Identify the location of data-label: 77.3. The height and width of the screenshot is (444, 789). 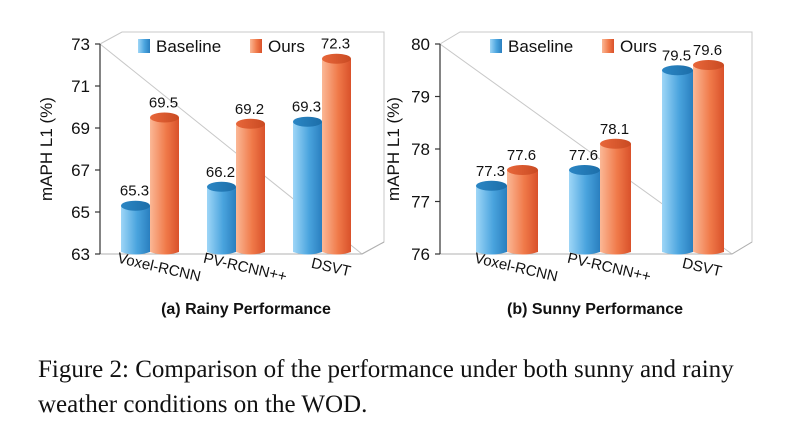
(490, 171).